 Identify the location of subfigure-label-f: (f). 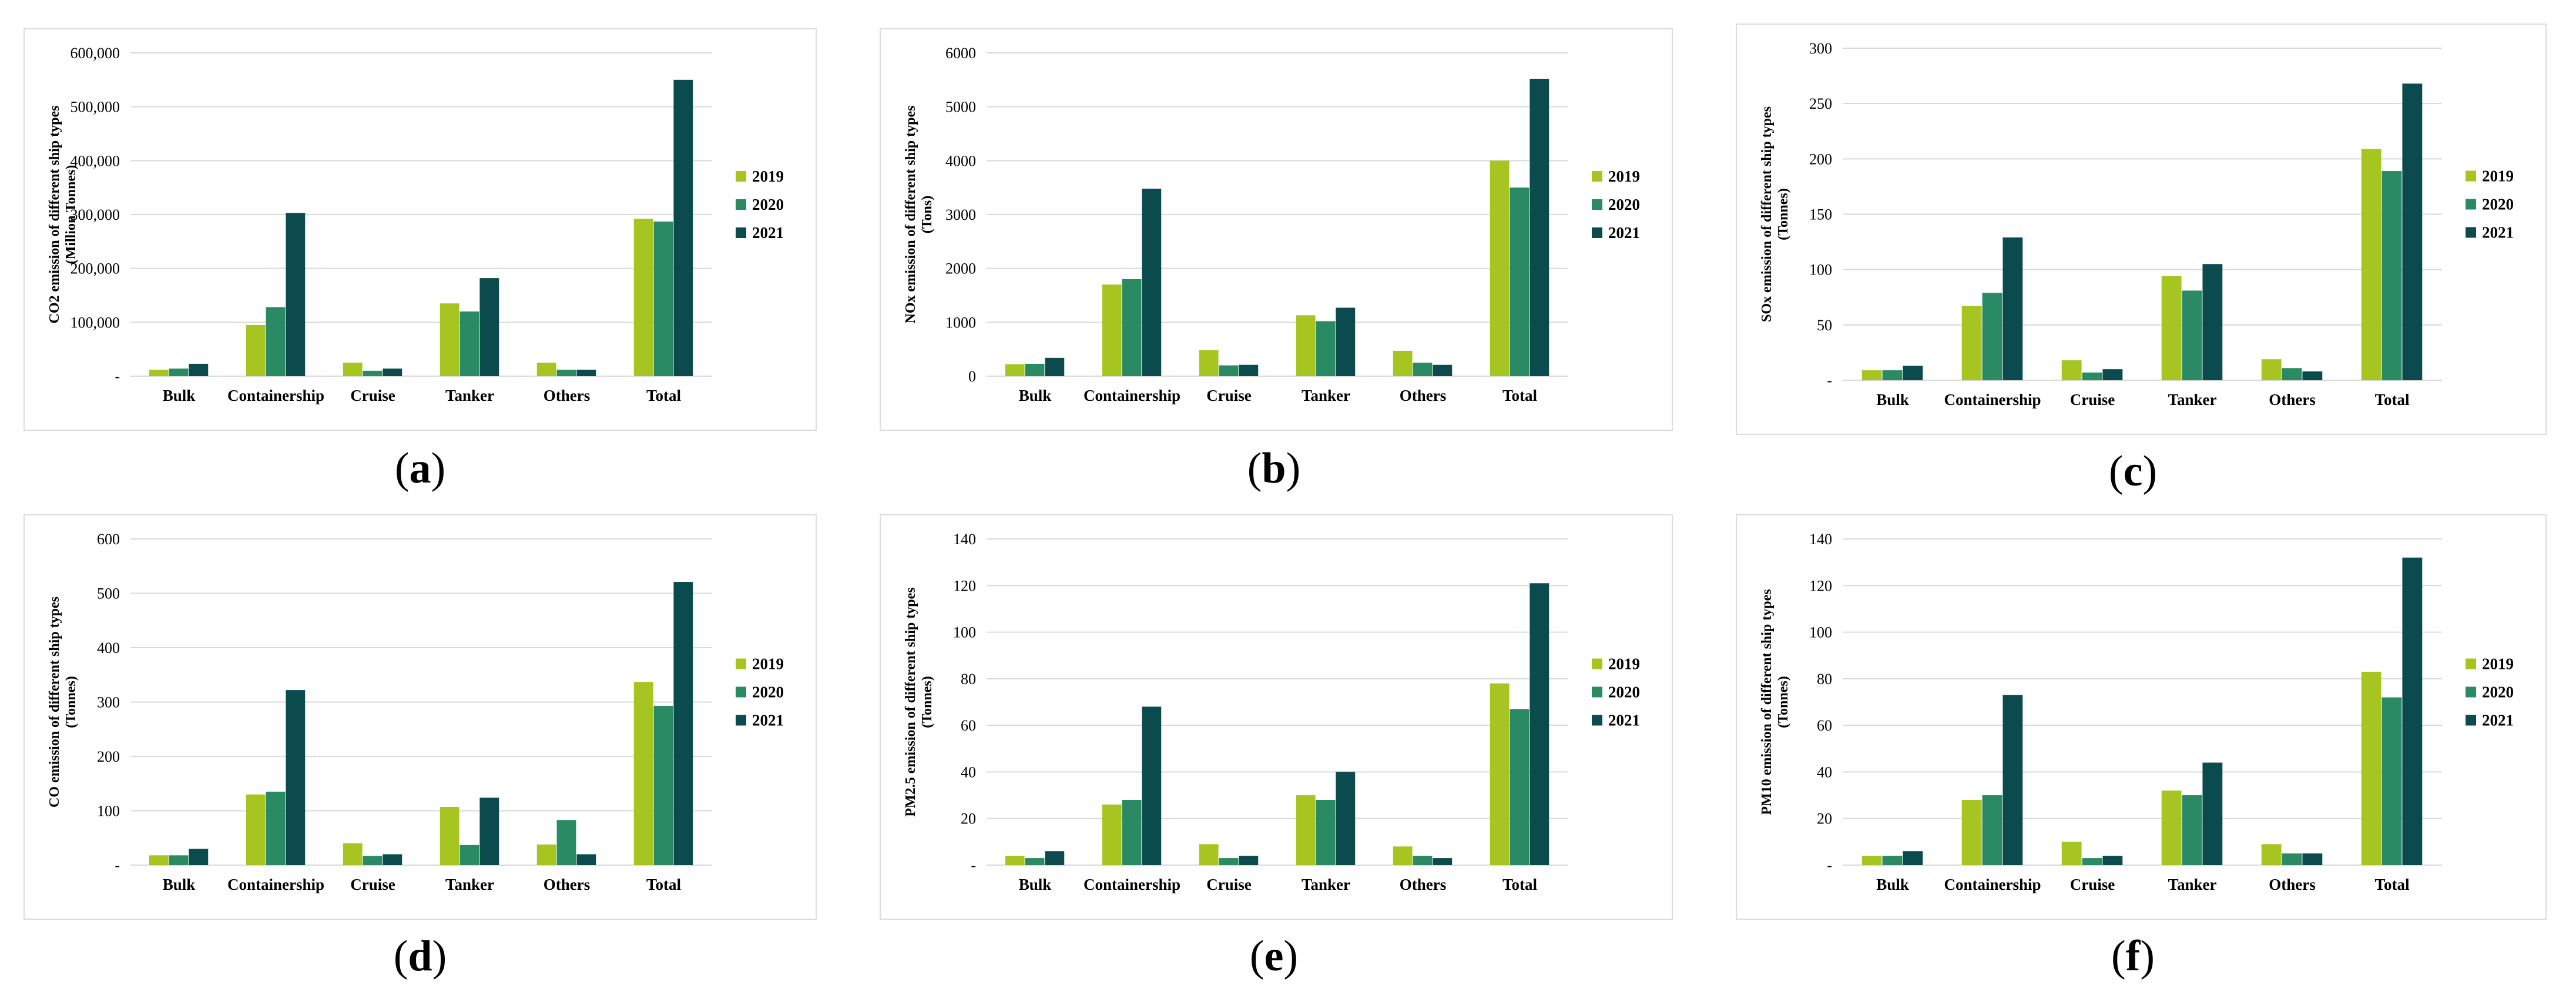
(2133, 956).